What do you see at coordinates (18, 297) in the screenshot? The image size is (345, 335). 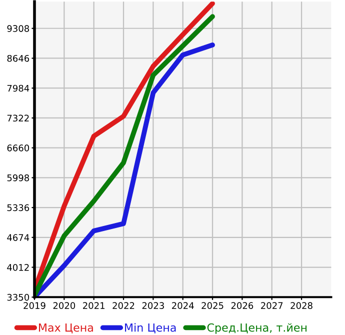 I see `y-tick-label: 3350` at bounding box center [18, 297].